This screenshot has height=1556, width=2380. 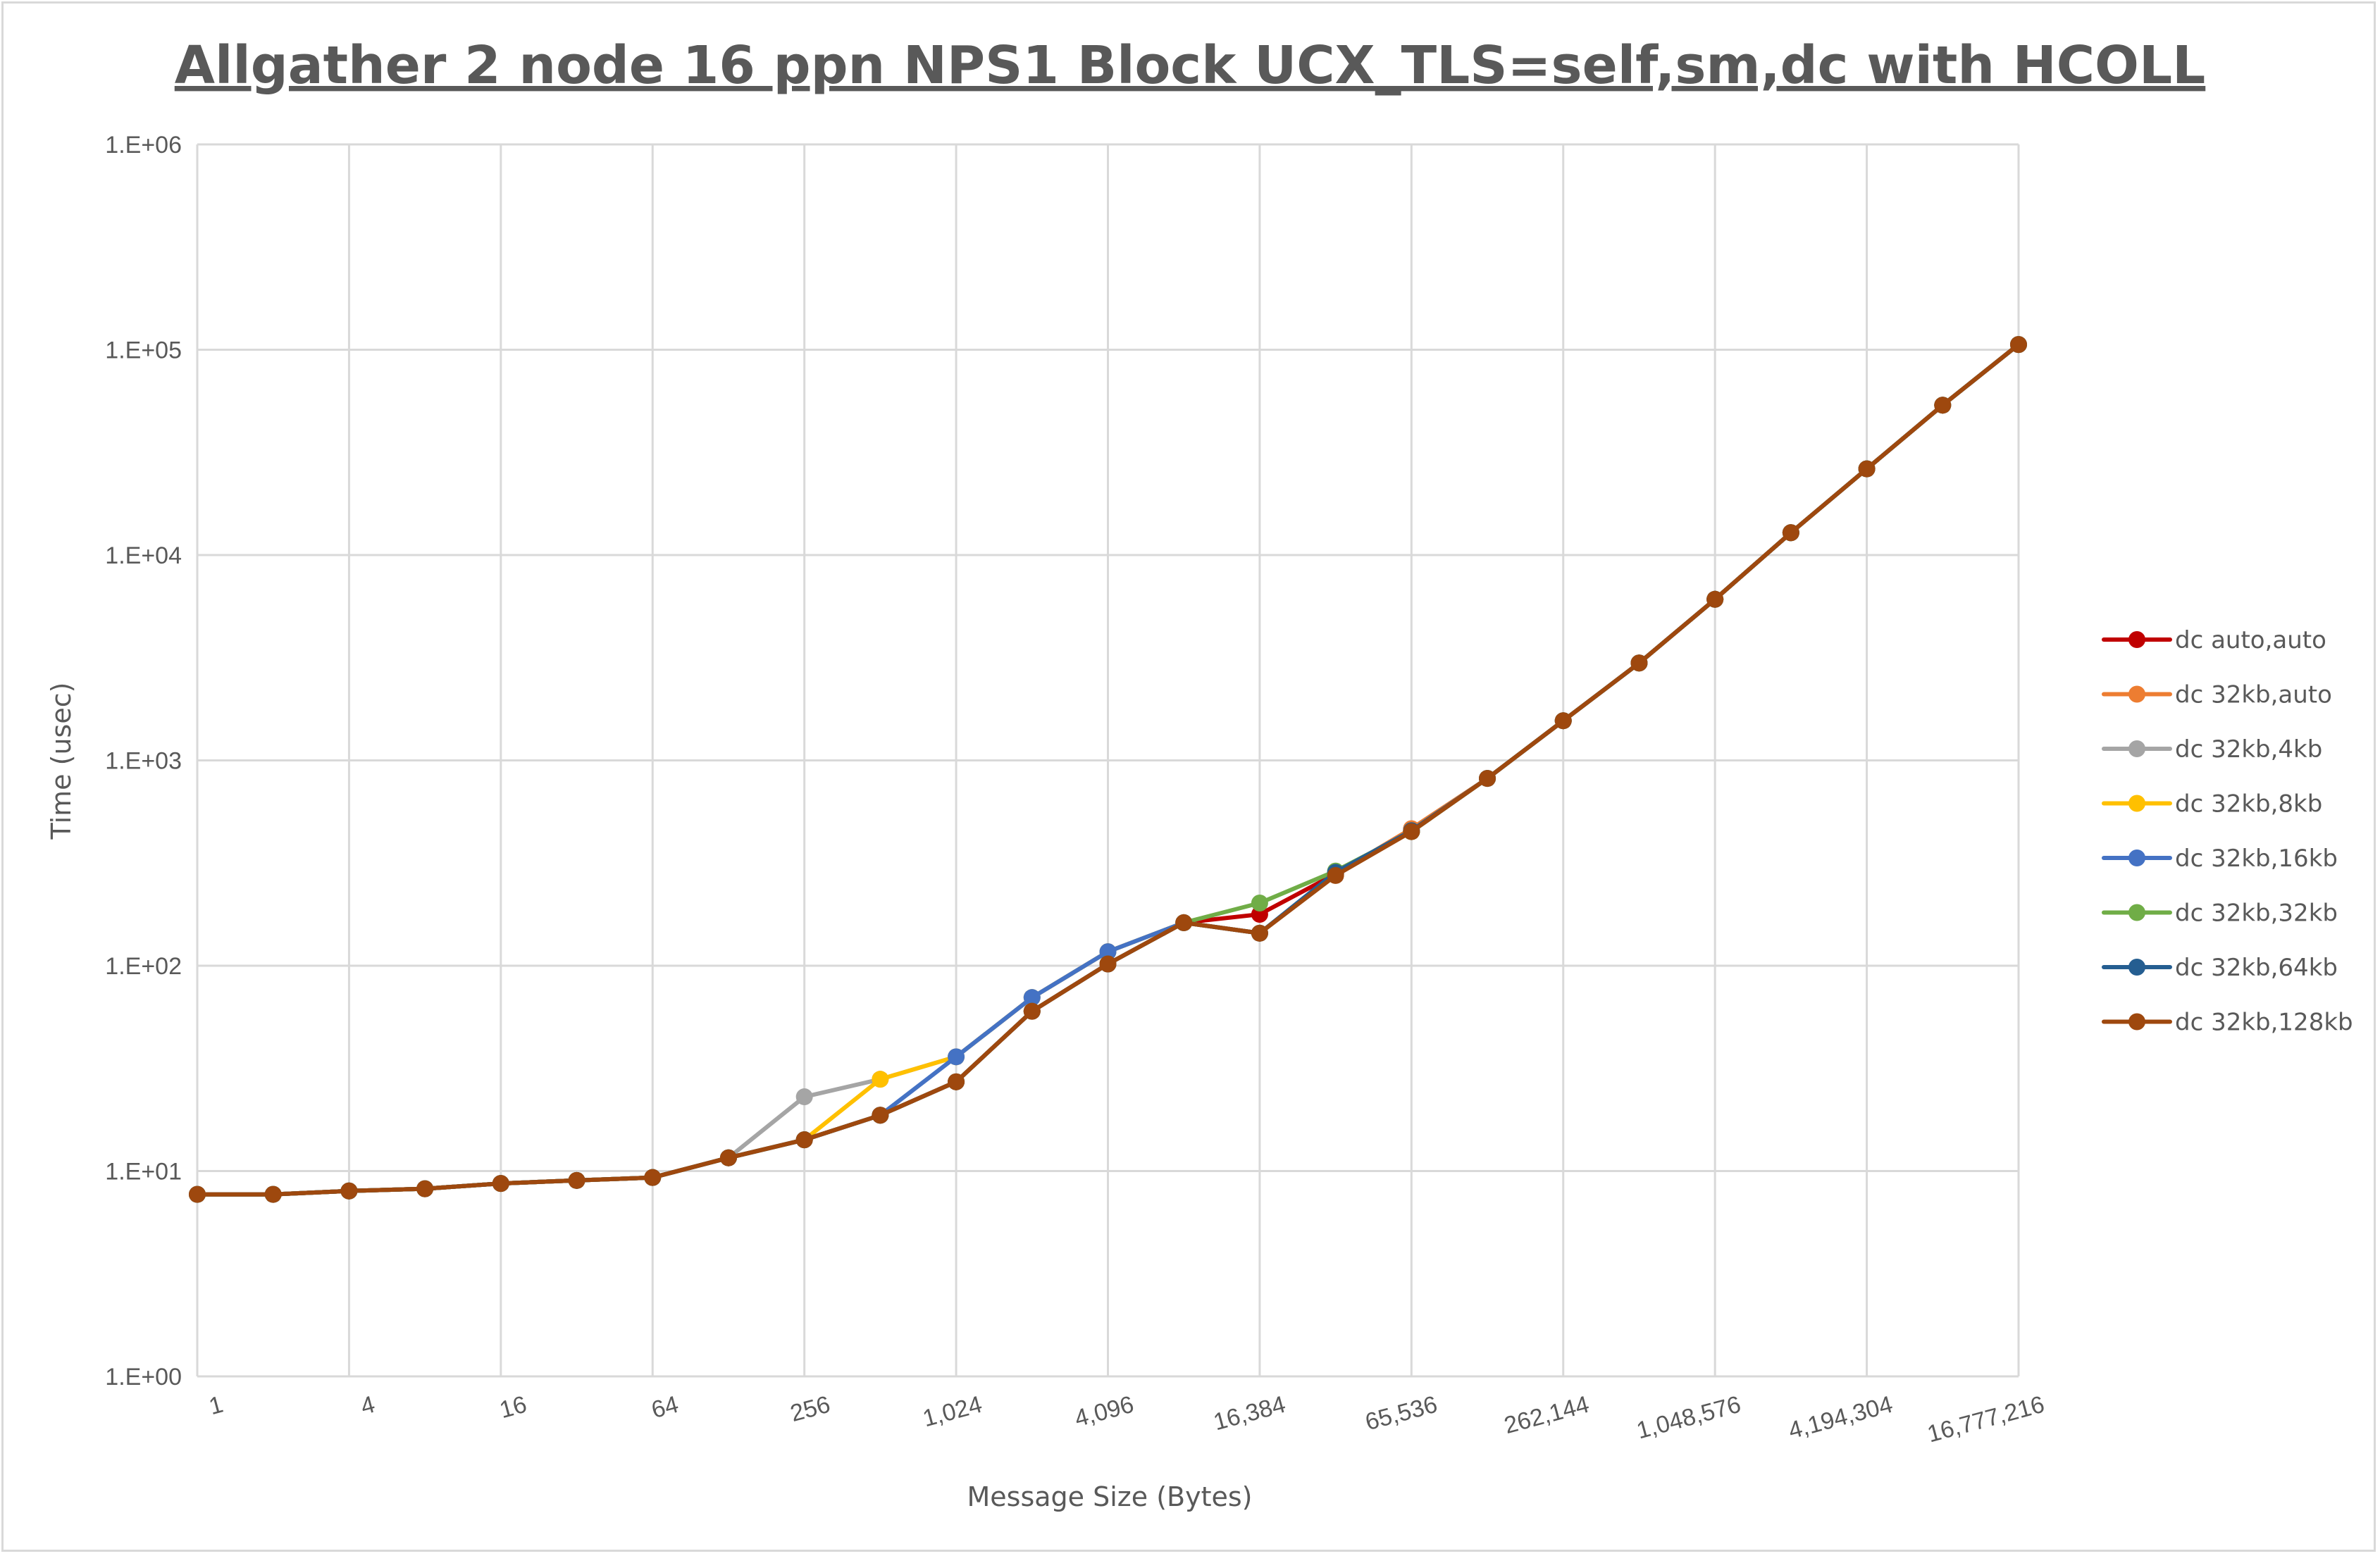 What do you see at coordinates (1985, 1419) in the screenshot?
I see `x-tick-label: 16,777,216` at bounding box center [1985, 1419].